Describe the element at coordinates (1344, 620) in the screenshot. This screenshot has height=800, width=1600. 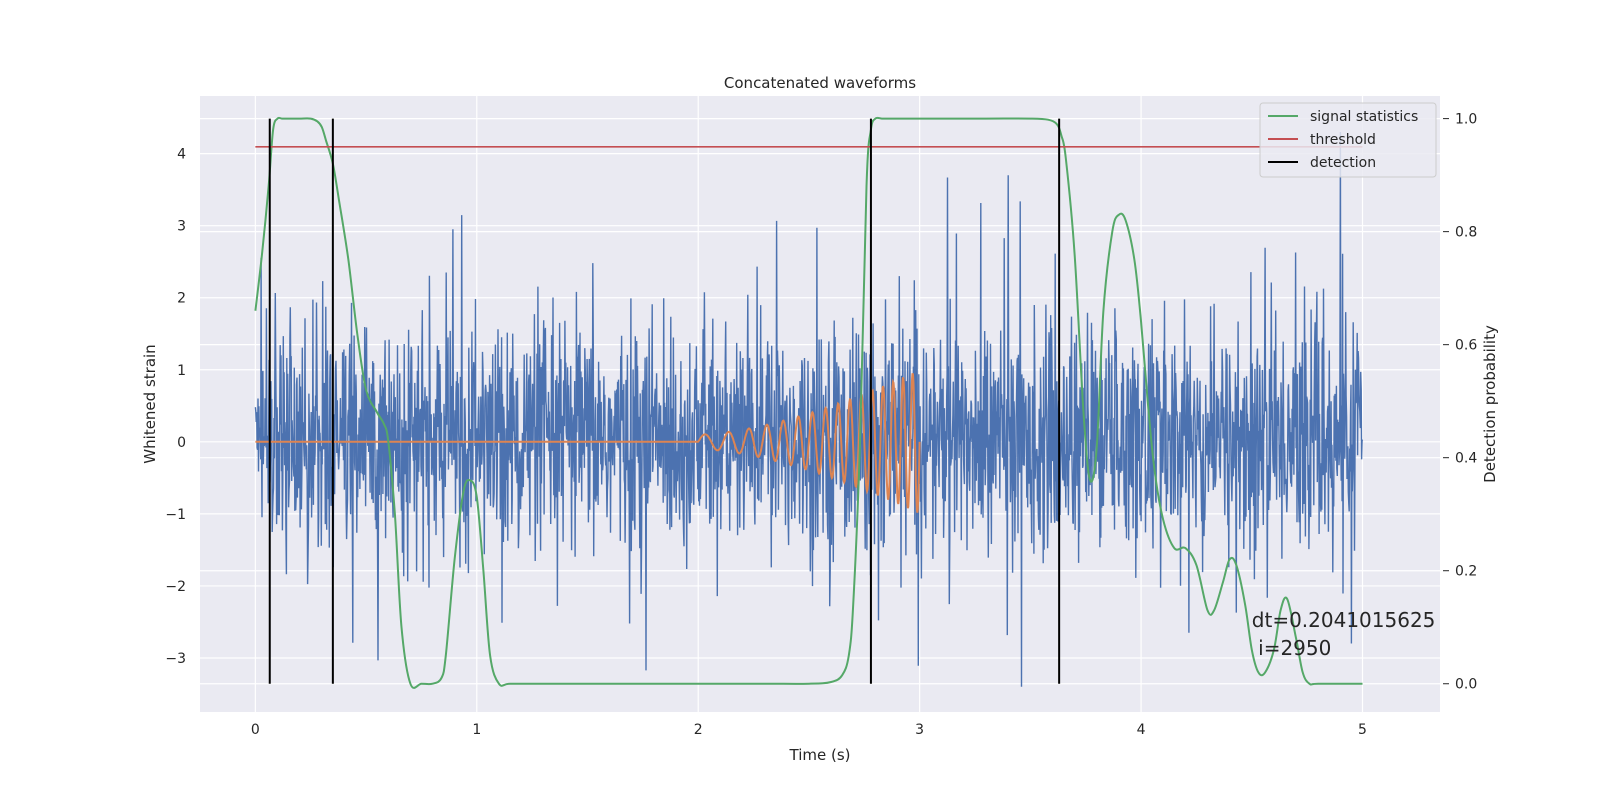
I see `annotation-dt: dt=0.2041015625` at that location.